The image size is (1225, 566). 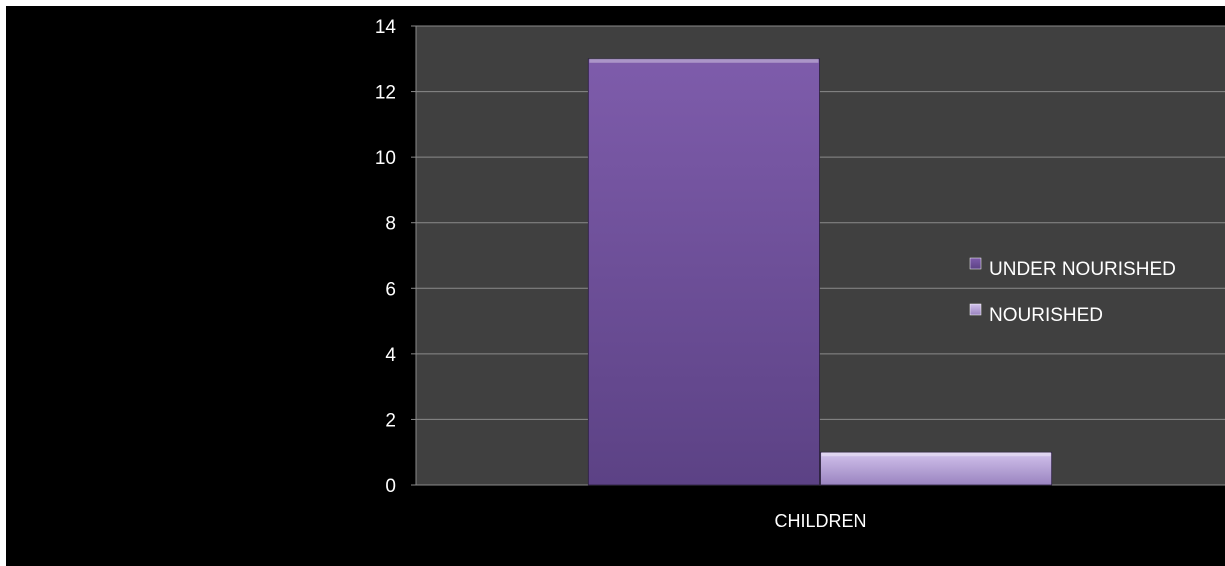 I want to click on y-tick-labels: 0 2 4 6 8 10 12 14, so click(x=386, y=257).